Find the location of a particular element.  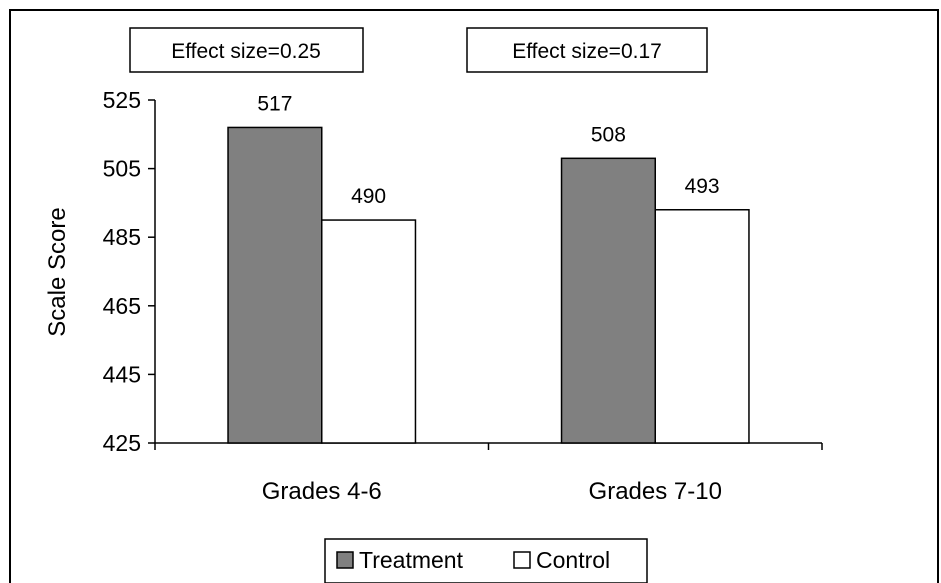

data-label: 490 is located at coordinates (368, 196).